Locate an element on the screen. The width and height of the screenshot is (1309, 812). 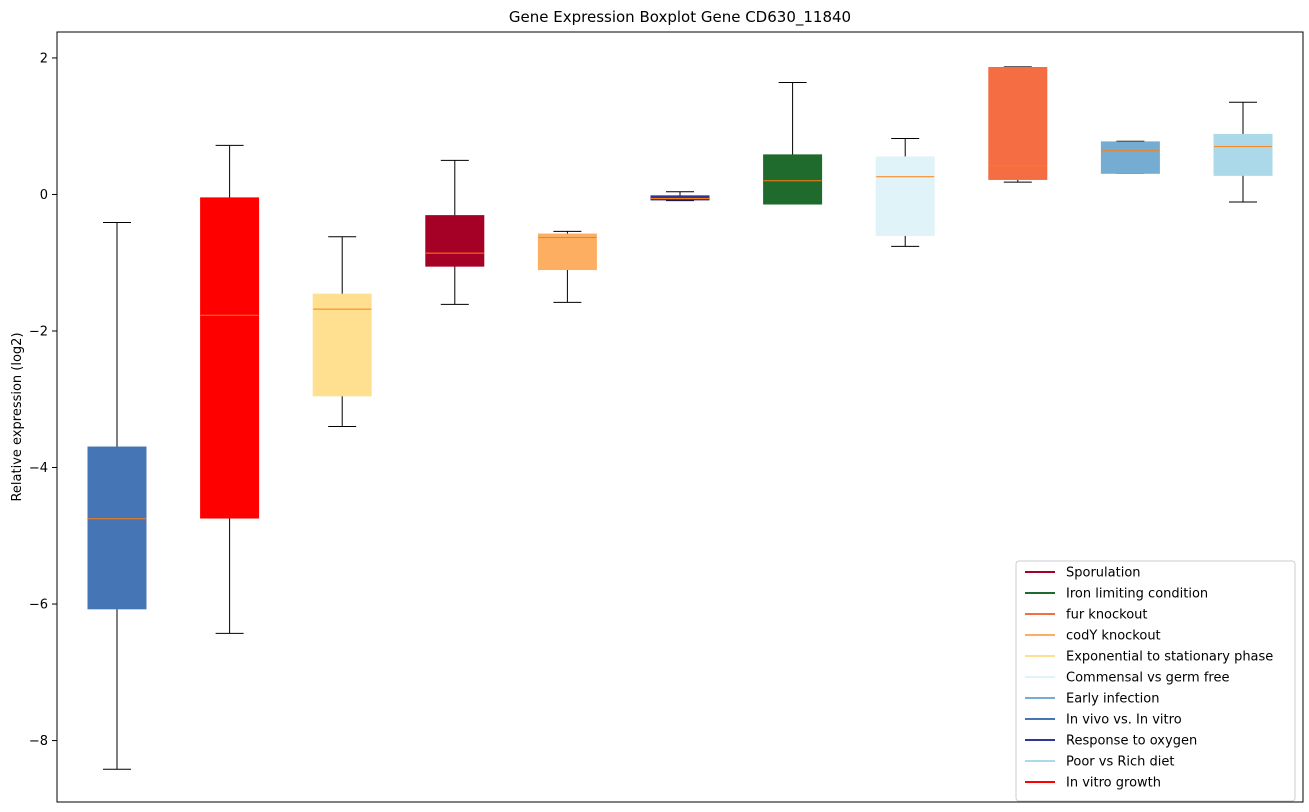
legend-label: Iron limiting condition is located at coordinates (1137, 594).